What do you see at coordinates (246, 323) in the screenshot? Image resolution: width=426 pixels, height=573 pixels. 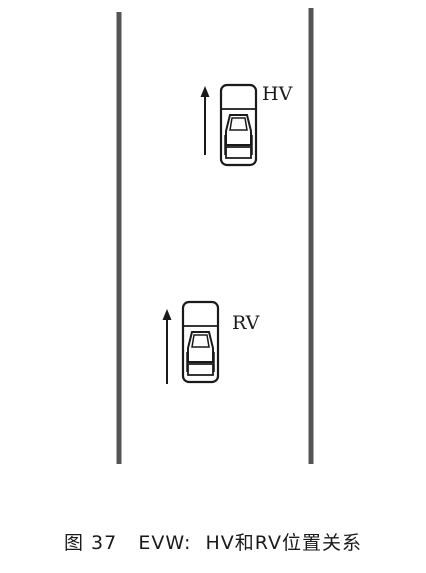 I see `remote-vehicle-label: RV` at bounding box center [246, 323].